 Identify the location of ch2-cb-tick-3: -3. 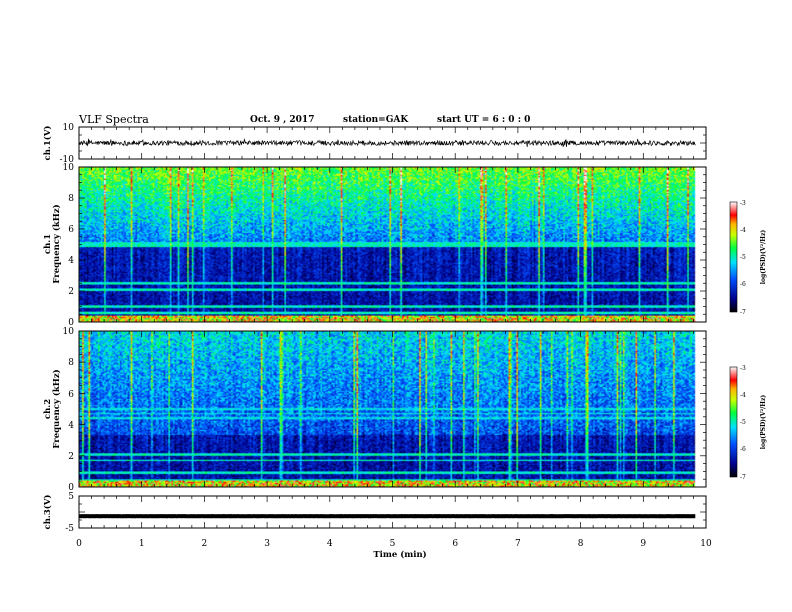
(743, 368).